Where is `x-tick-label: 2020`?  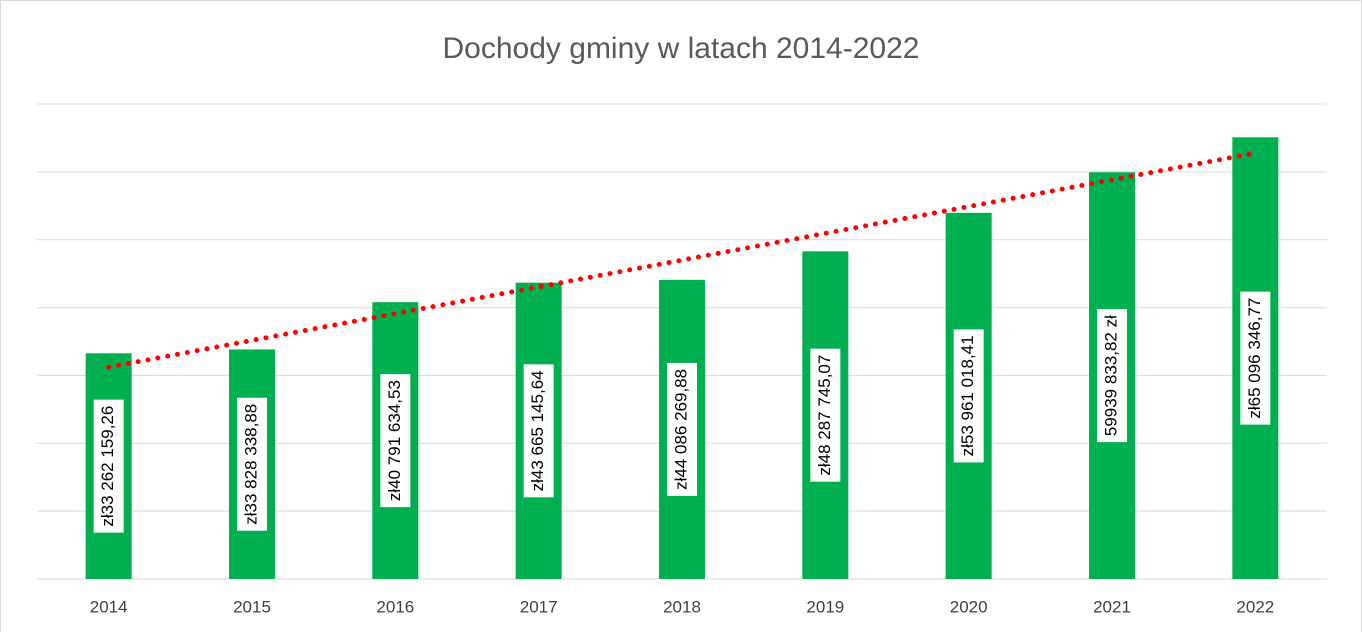
x-tick-label: 2020 is located at coordinates (969, 606).